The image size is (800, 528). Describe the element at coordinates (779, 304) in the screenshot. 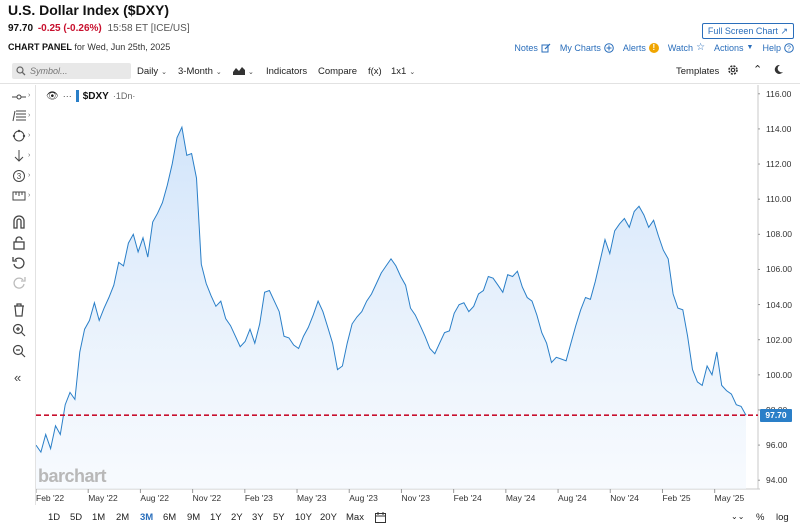

I see `y-tick-label: 104.00` at that location.